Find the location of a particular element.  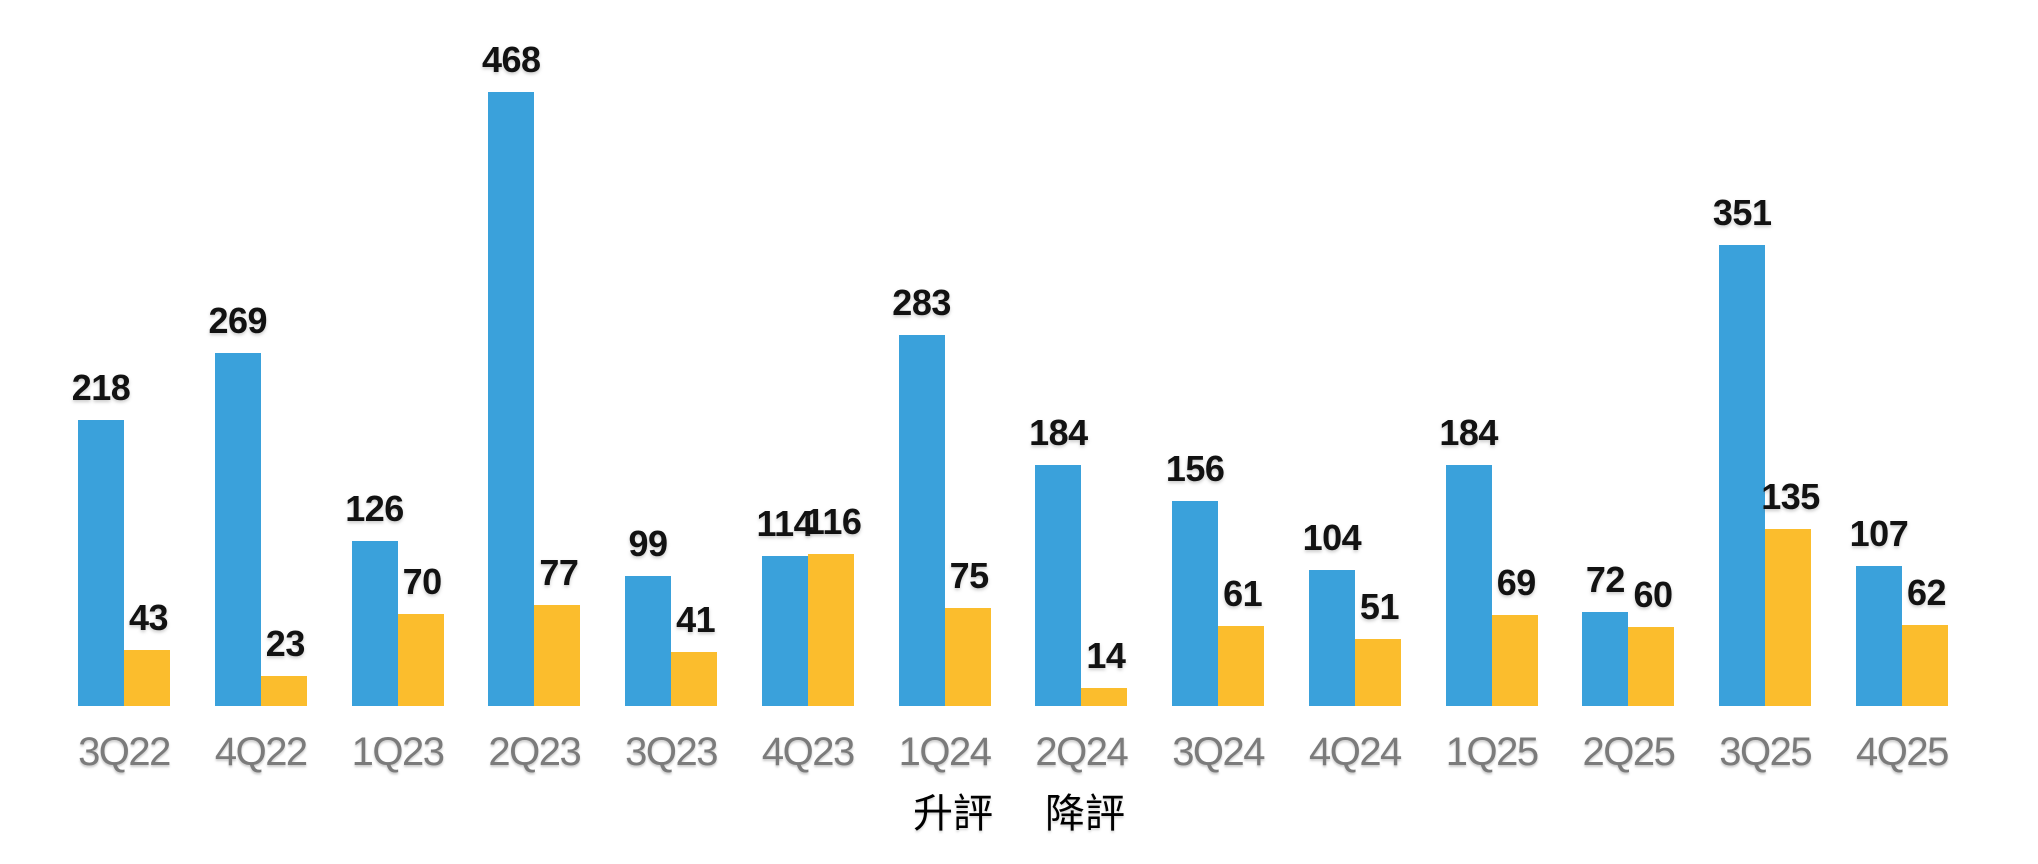

bar-upgrade: 283 is located at coordinates (921, 495).